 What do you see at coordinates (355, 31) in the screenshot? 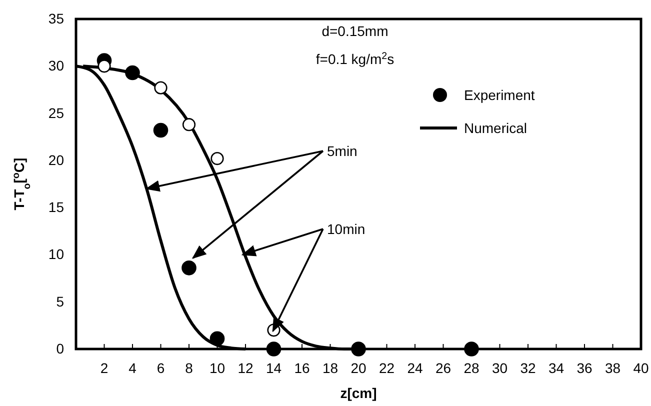
I see `annotation: d=0.15mm` at bounding box center [355, 31].